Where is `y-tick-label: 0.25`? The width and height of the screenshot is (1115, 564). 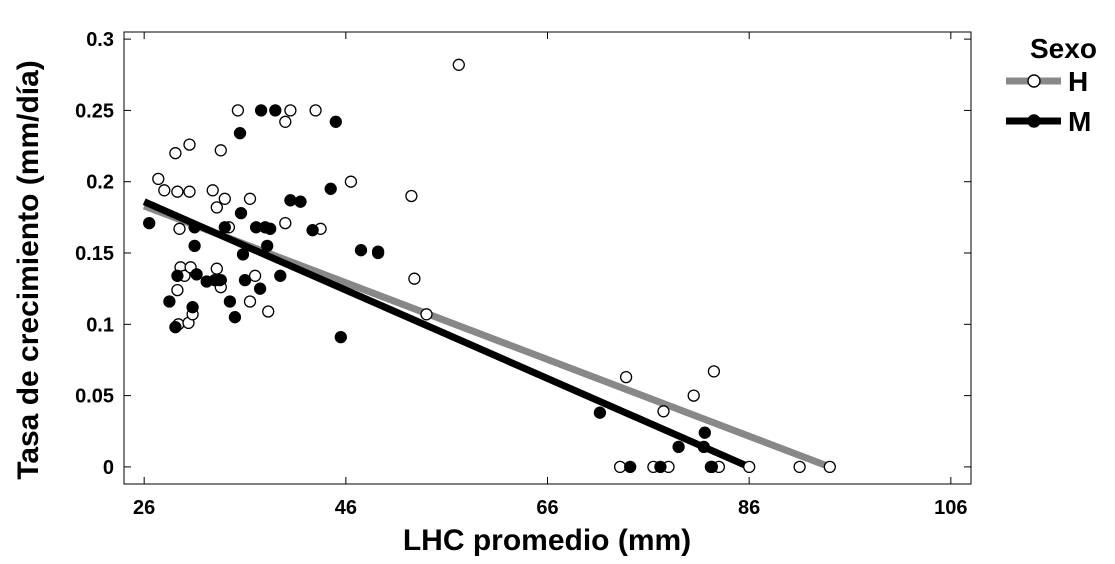
y-tick-label: 0.25 is located at coordinates (94, 111).